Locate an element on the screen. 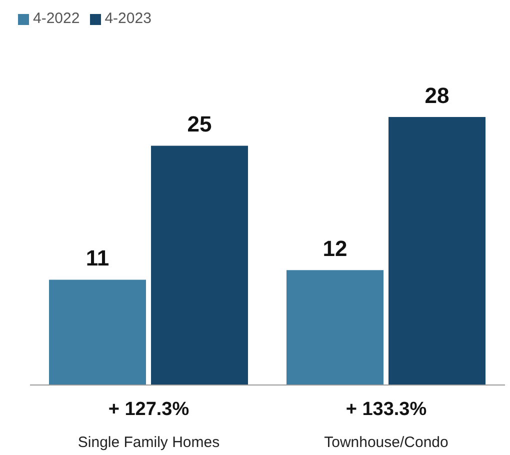 Image resolution: width=510 pixels, height=455 pixels. text: + 127.3% is located at coordinates (149, 409).